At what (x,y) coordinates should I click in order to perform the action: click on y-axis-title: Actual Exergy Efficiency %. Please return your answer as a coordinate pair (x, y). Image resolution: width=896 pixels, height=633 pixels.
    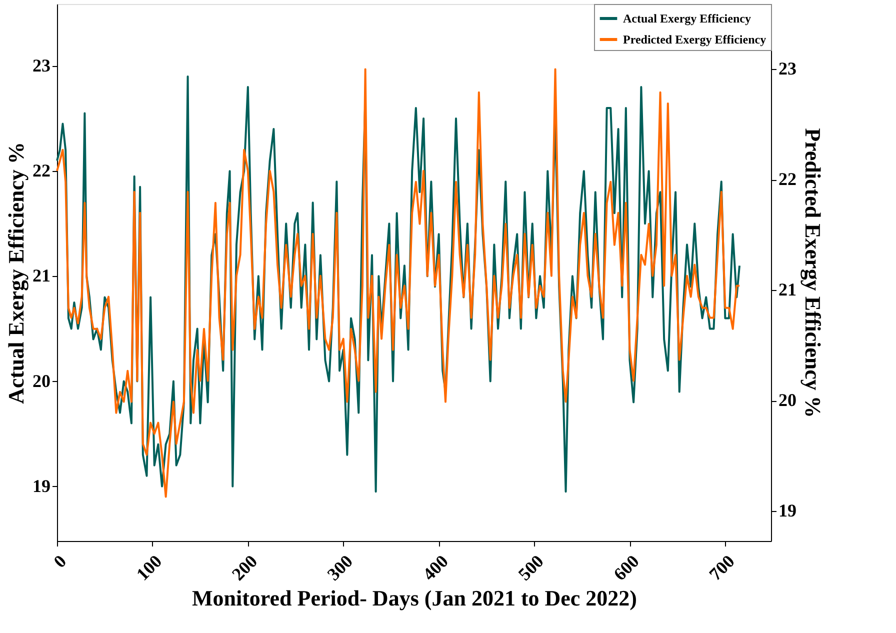
    Looking at the image, I should click on (16, 273).